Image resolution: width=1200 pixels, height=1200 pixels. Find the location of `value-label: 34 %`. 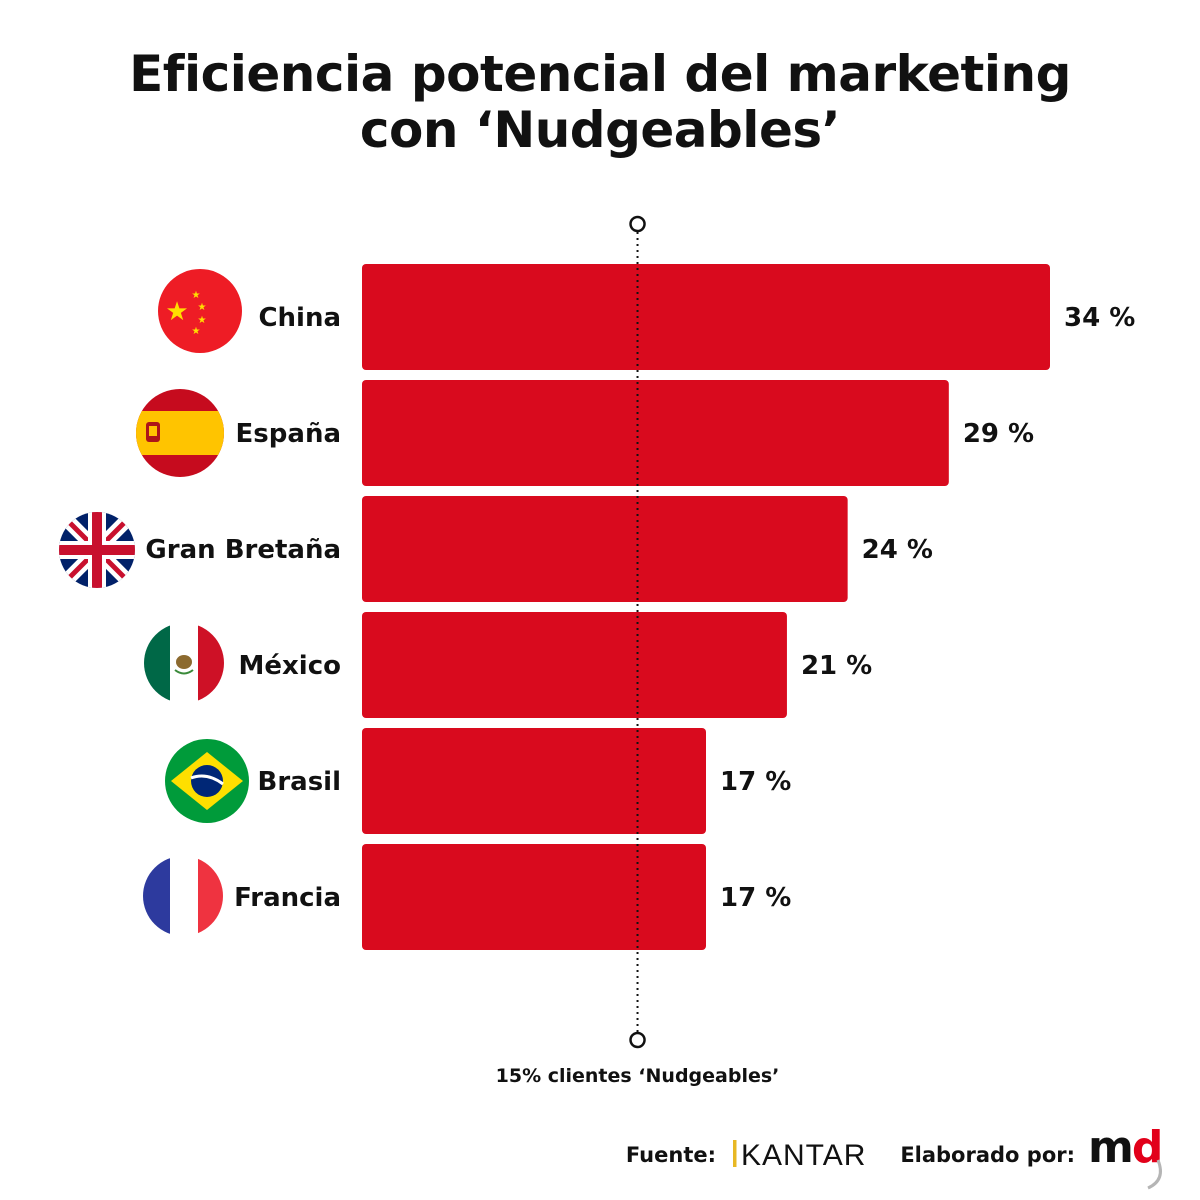

value-label: 34 % is located at coordinates (1099, 318).